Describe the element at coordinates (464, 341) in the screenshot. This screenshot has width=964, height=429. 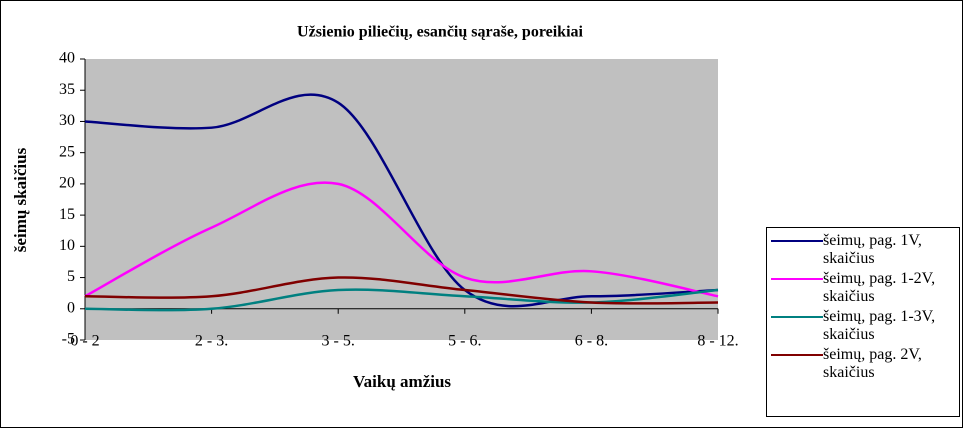
I see `x-tick-label: 5 - 6.` at that location.